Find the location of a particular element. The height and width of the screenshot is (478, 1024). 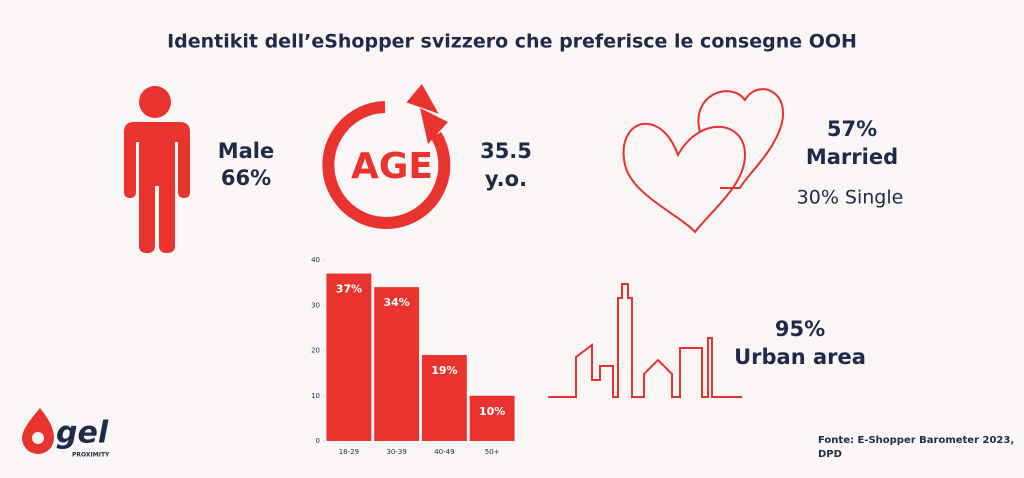

married-share: 57% is located at coordinates (852, 129).